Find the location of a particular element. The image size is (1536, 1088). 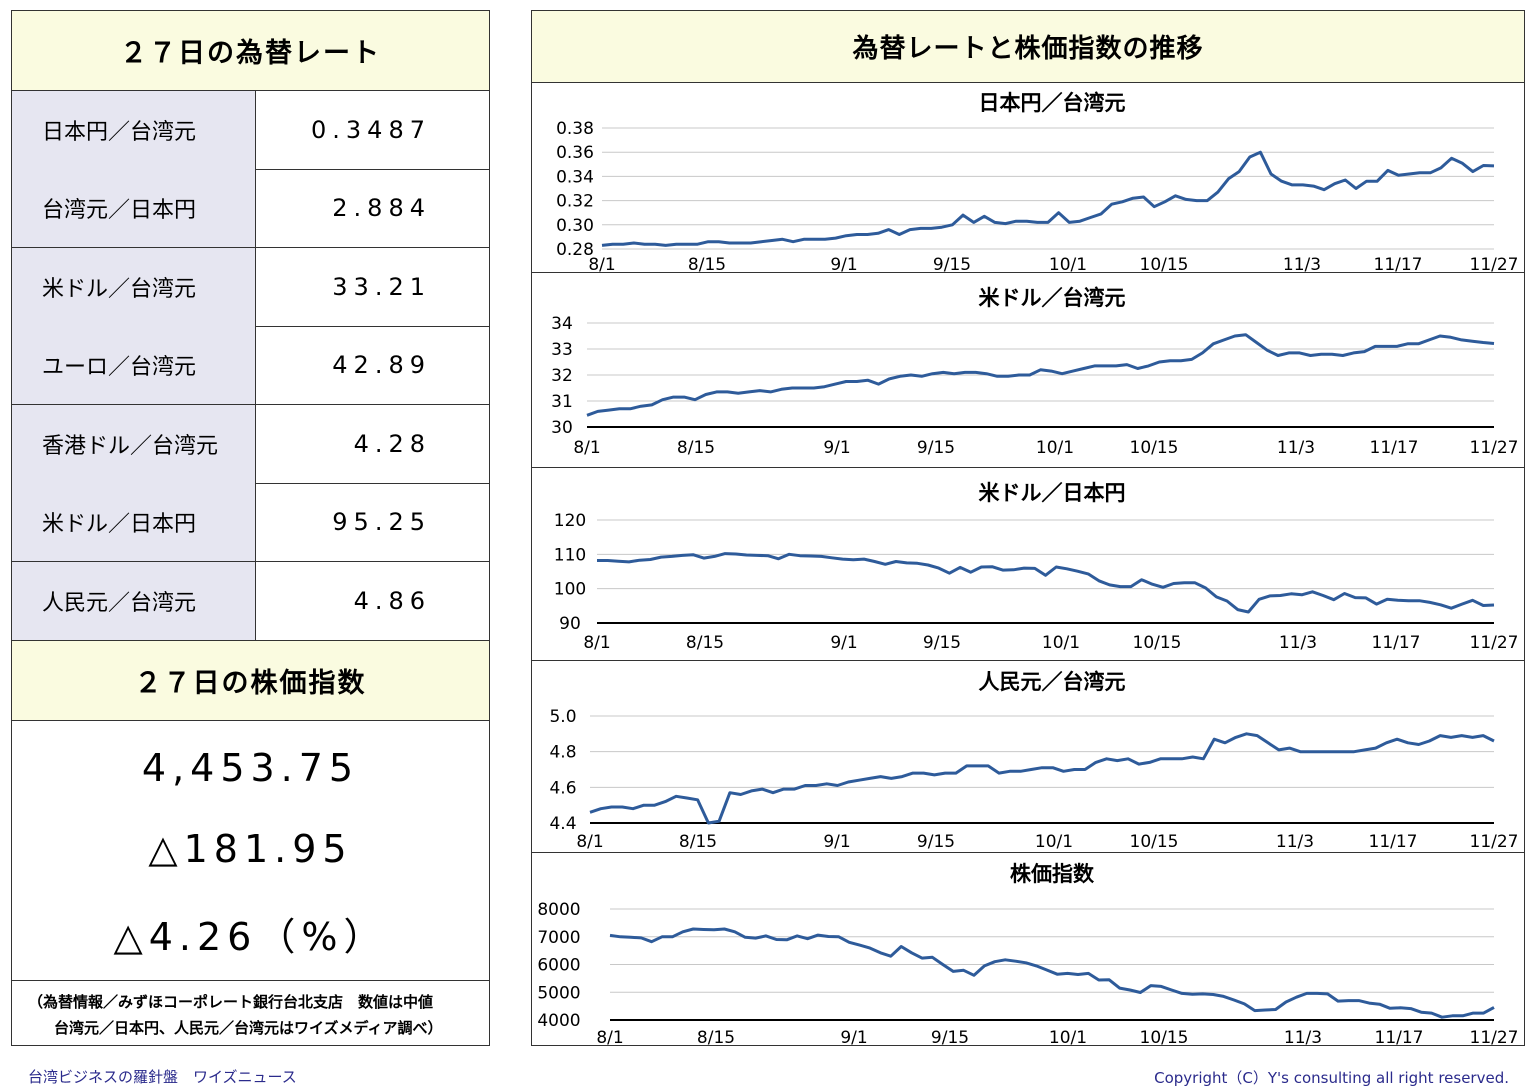

rate-value: 33.21 is located at coordinates (381, 287).